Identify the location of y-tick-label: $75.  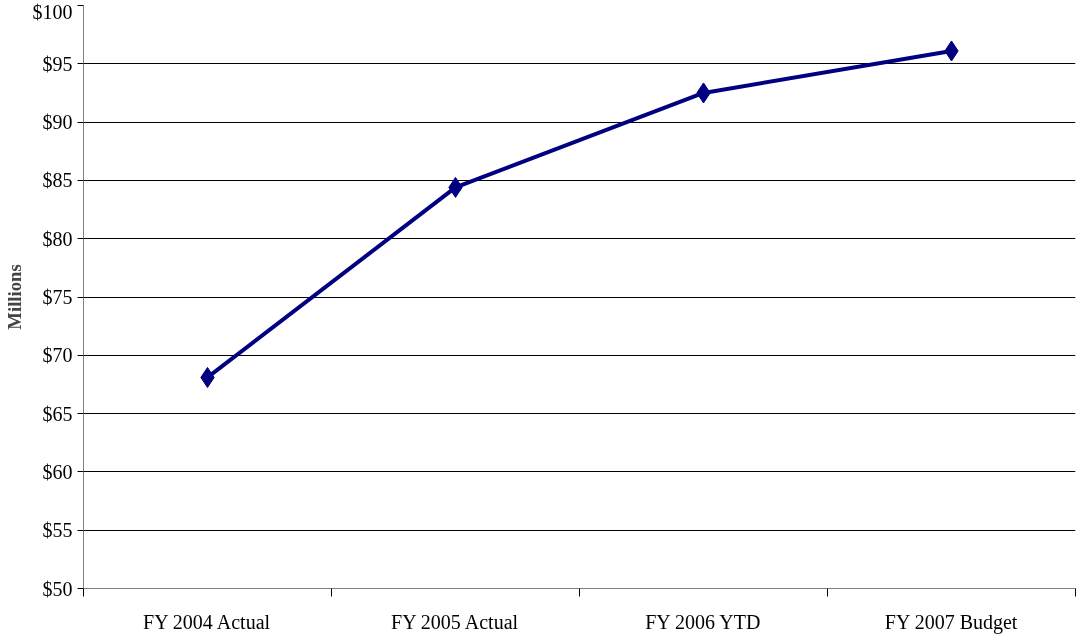
(57, 297).